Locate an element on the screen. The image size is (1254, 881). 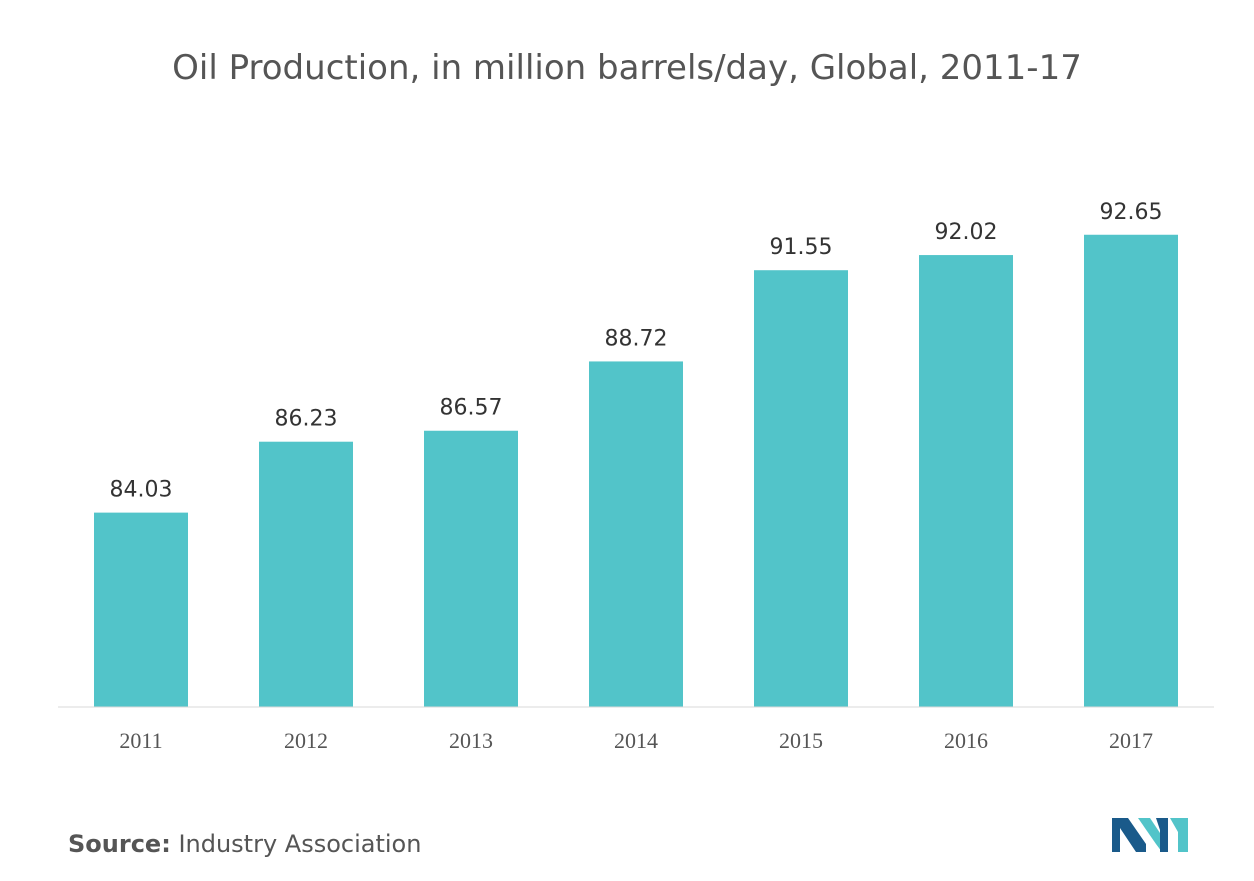
x-tick-label-2013: 2013 is located at coordinates (471, 740).